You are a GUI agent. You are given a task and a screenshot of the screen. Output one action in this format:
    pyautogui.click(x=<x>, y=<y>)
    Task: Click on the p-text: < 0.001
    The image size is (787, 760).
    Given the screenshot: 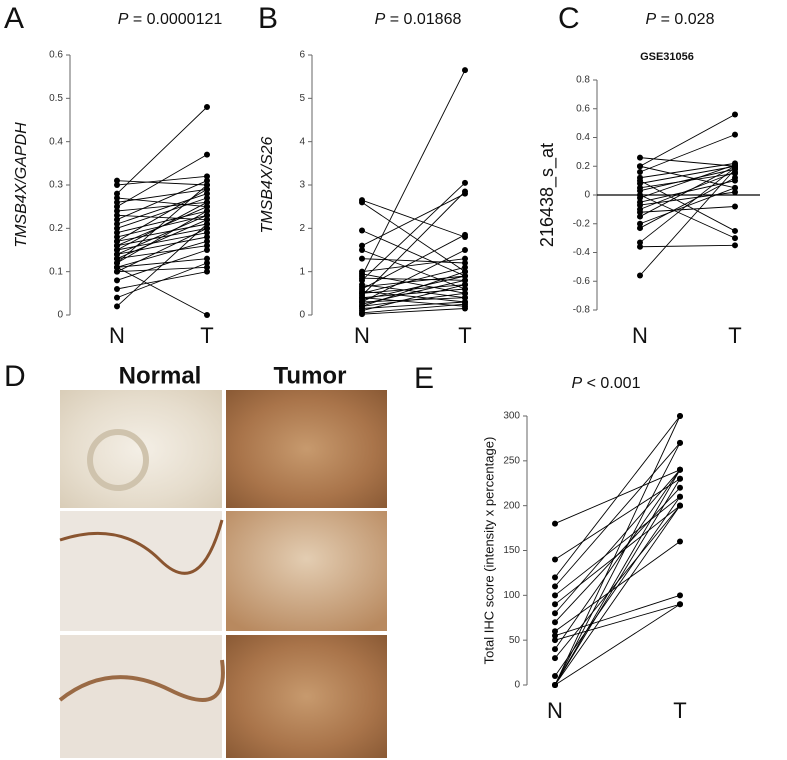 What is the action you would take?
    pyautogui.click(x=614, y=383)
    